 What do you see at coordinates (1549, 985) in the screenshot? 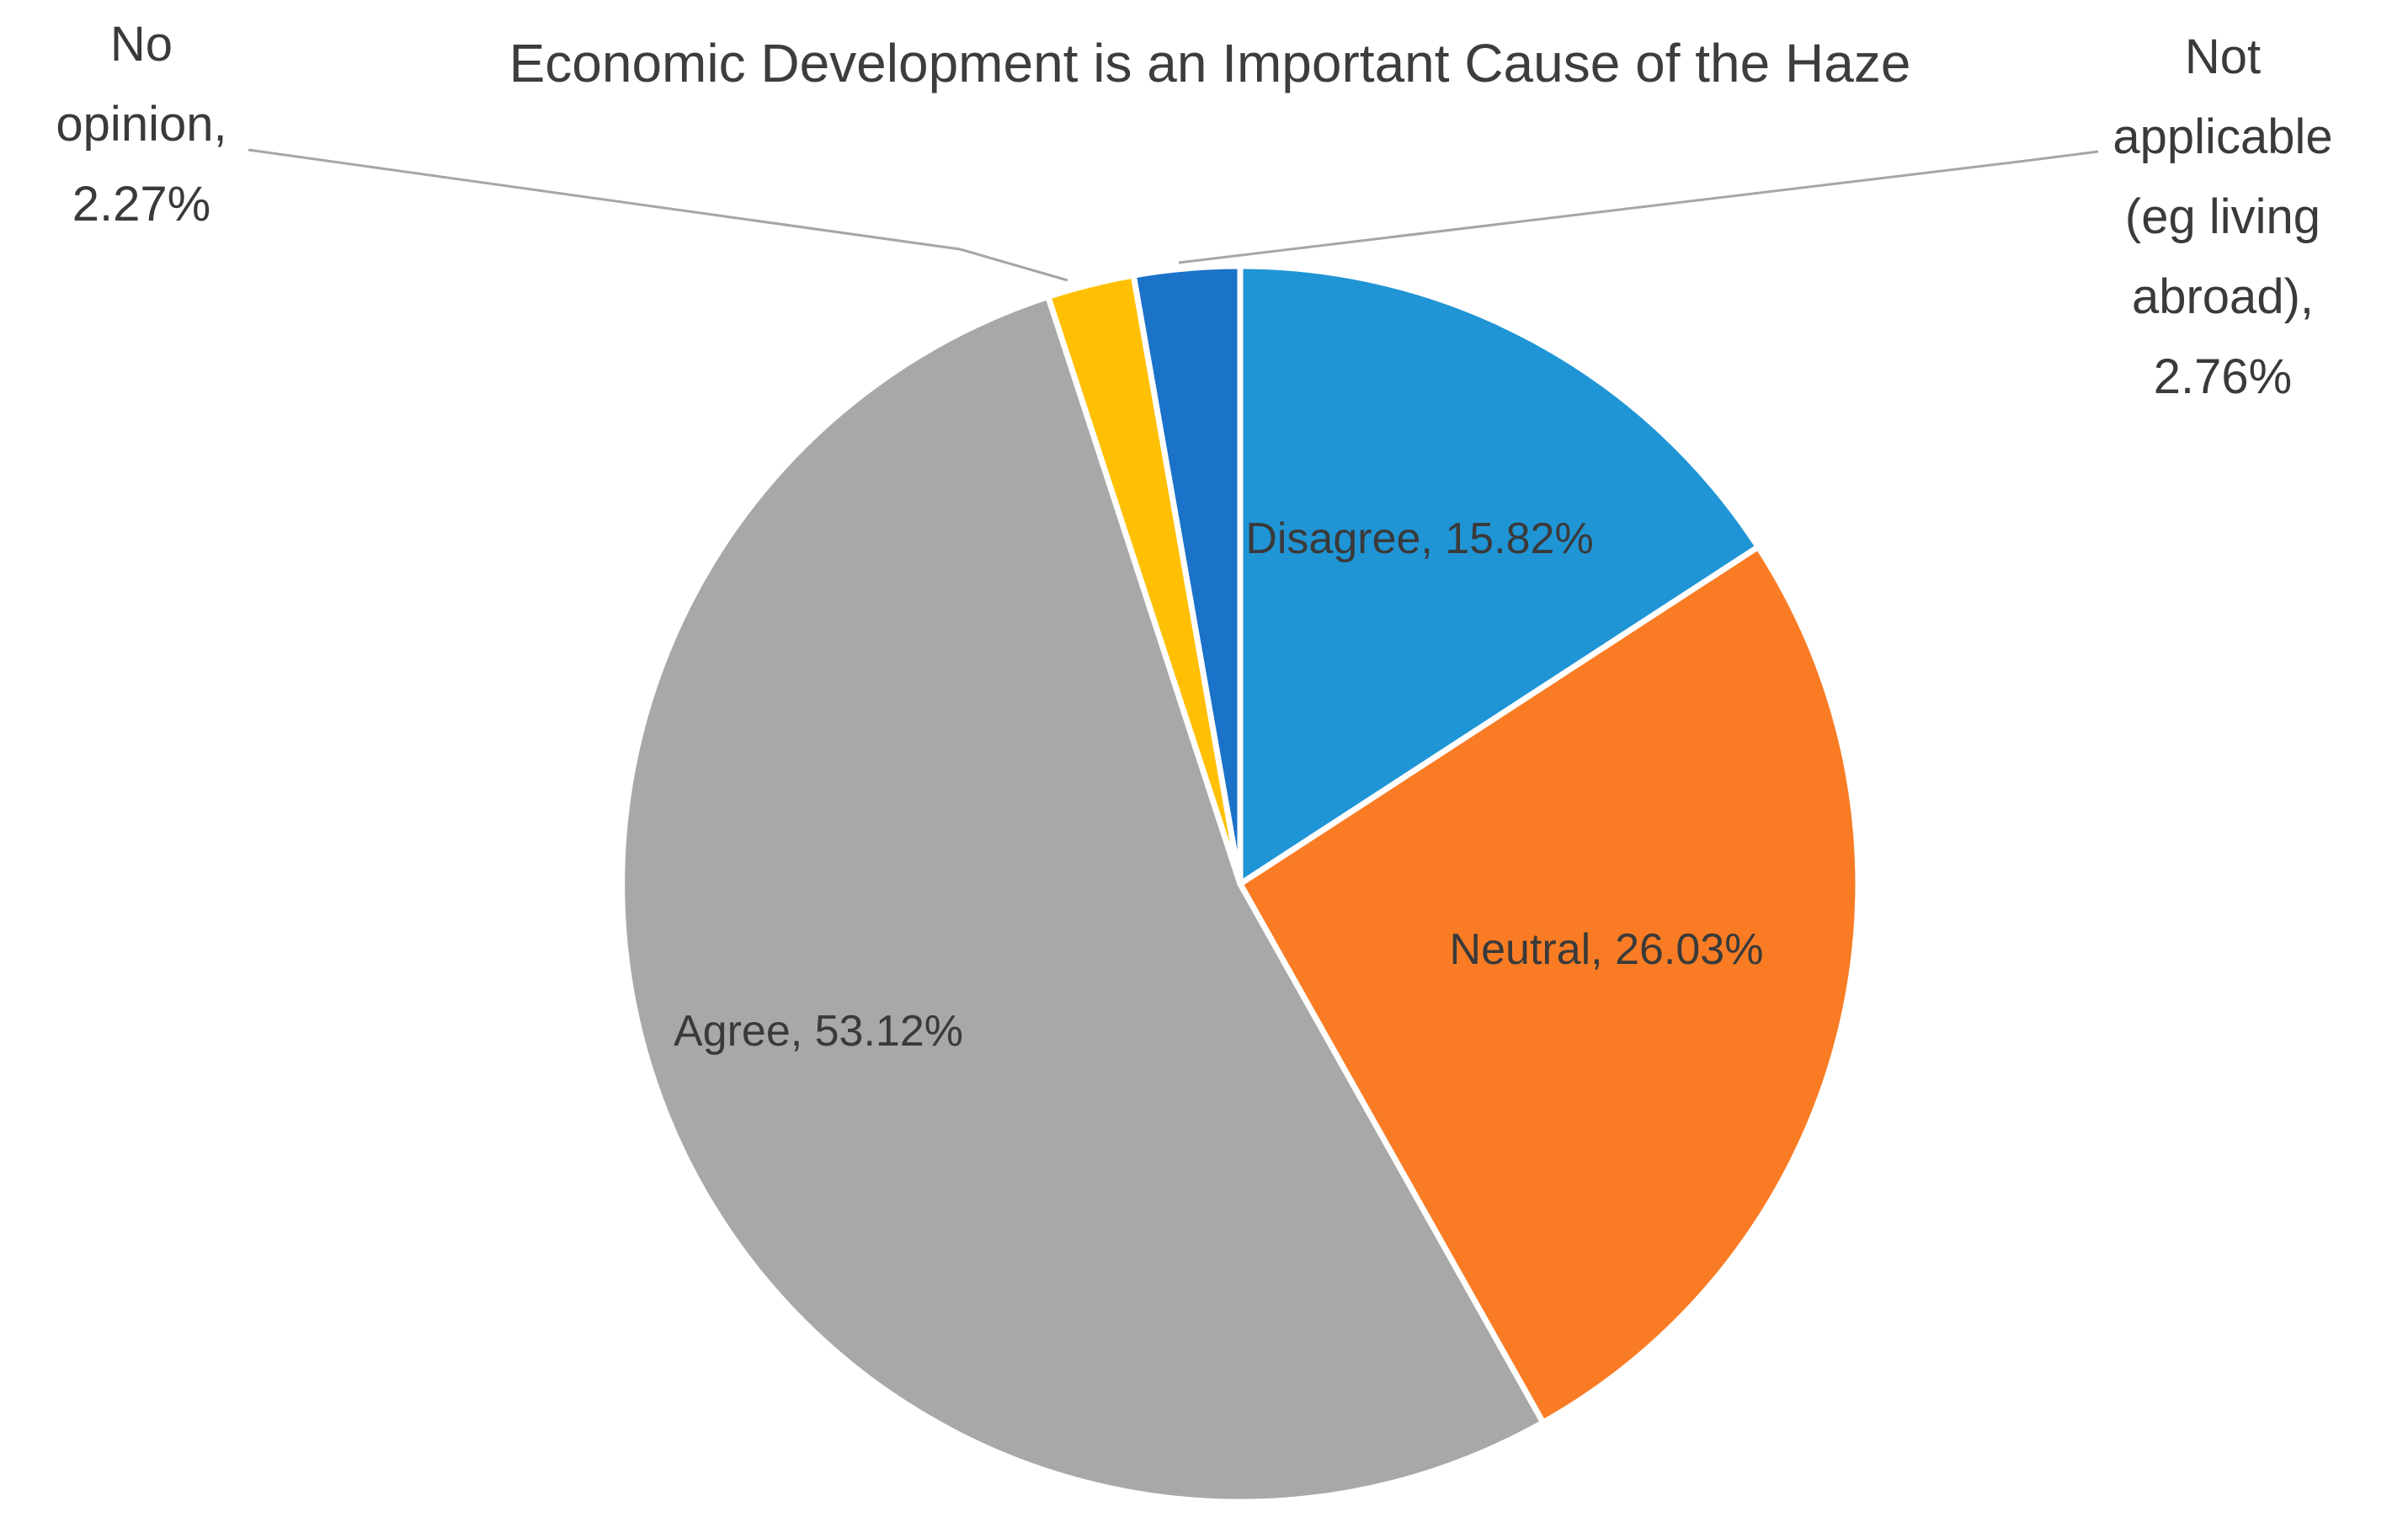
I see `pie-slice-neutral` at bounding box center [1549, 985].